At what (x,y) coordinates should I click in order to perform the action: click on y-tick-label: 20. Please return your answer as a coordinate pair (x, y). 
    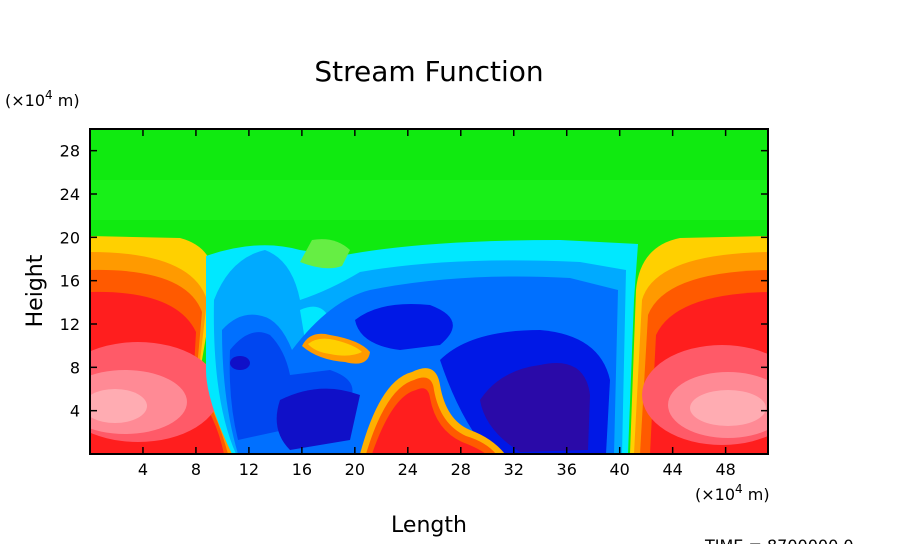
    Looking at the image, I should click on (70, 237).